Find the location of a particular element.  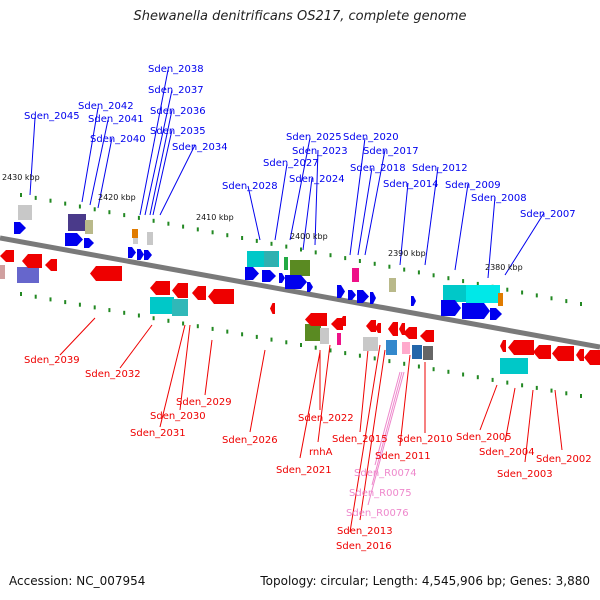

gene-label-sden-2014: Sden_2014 is located at coordinates (411, 184).